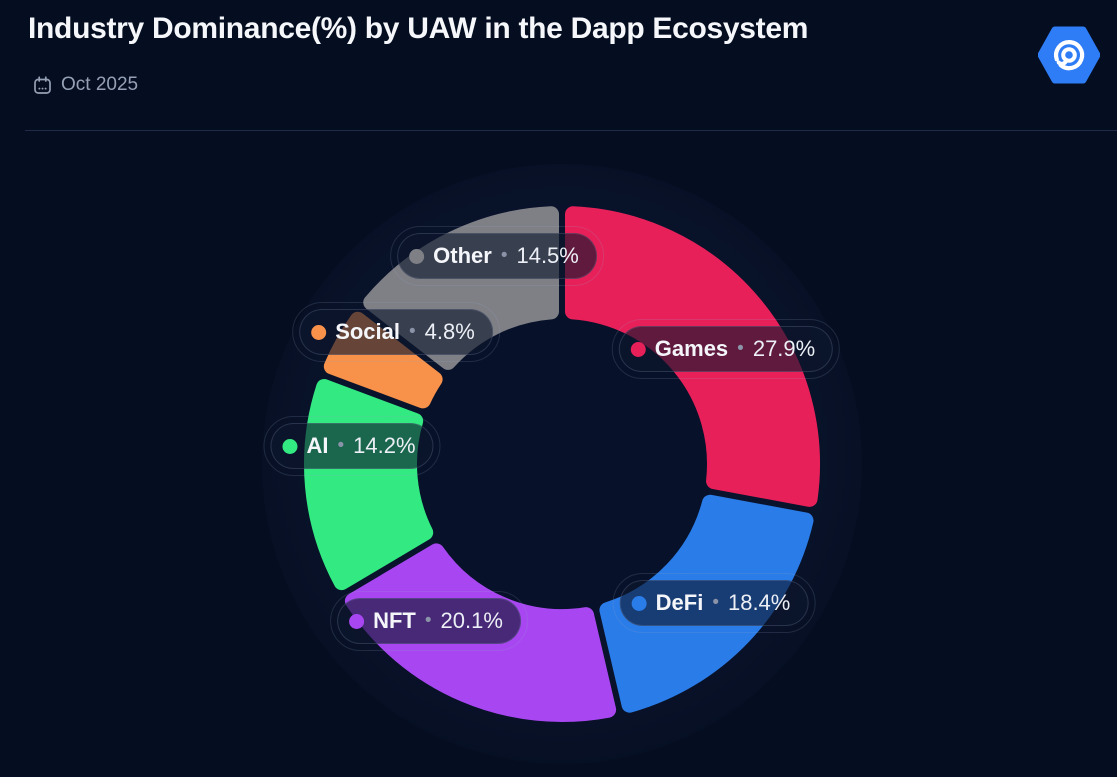  Describe the element at coordinates (784, 348) in the screenshot. I see `legend-value: 27.9%` at that location.